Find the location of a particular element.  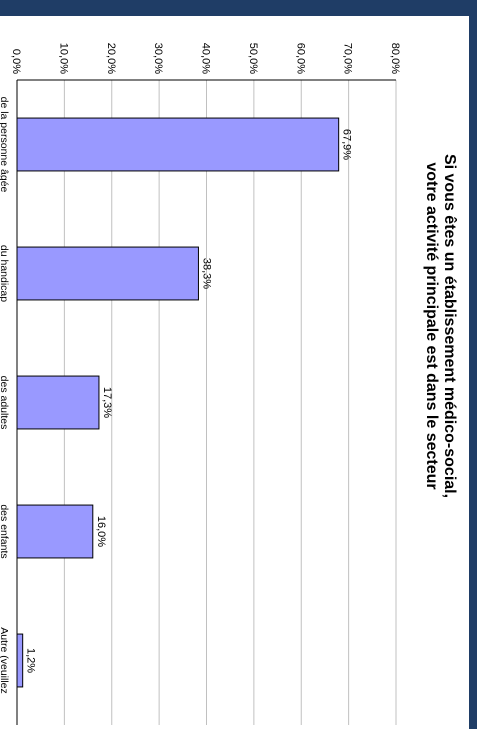

data-label: 38,3% is located at coordinates (206, 273).